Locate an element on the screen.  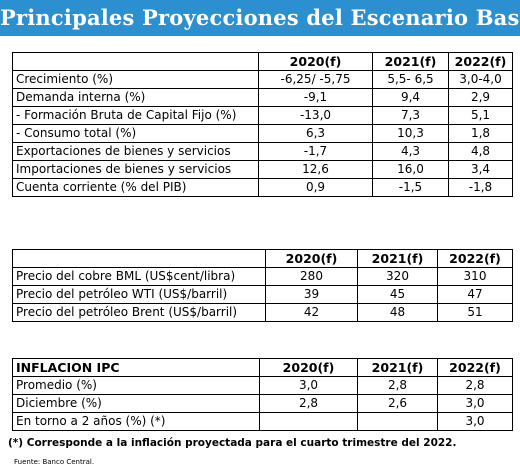
cell-2021: 2,8 is located at coordinates (397, 385).